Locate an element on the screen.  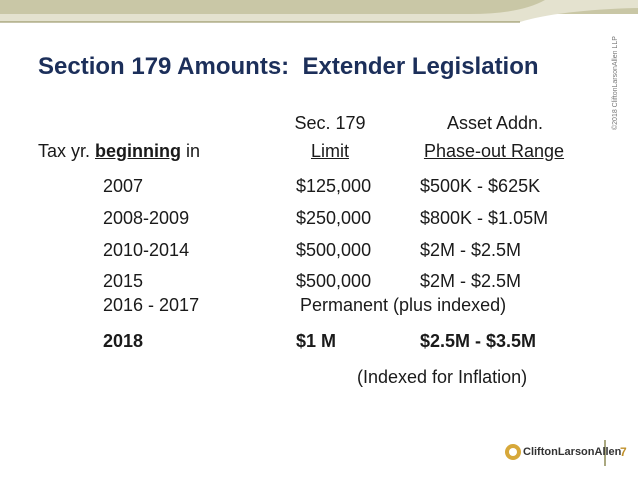
logo-text: CliftonLarsonAllen is located at coordinates (572, 452).